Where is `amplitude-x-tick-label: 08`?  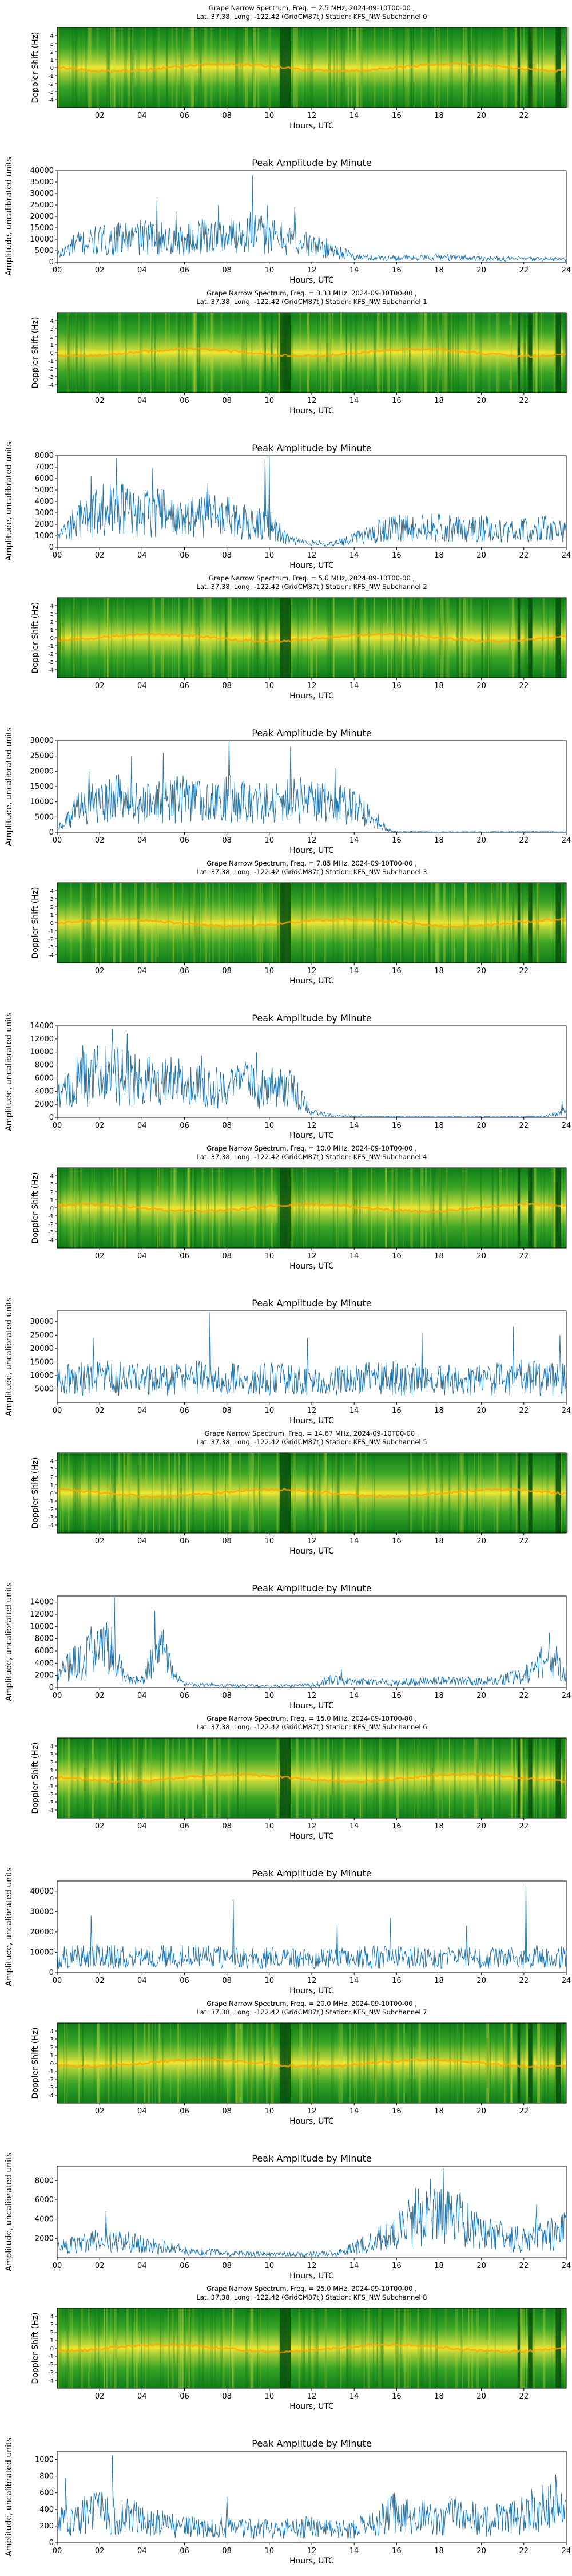 amplitude-x-tick-label: 08 is located at coordinates (227, 2266).